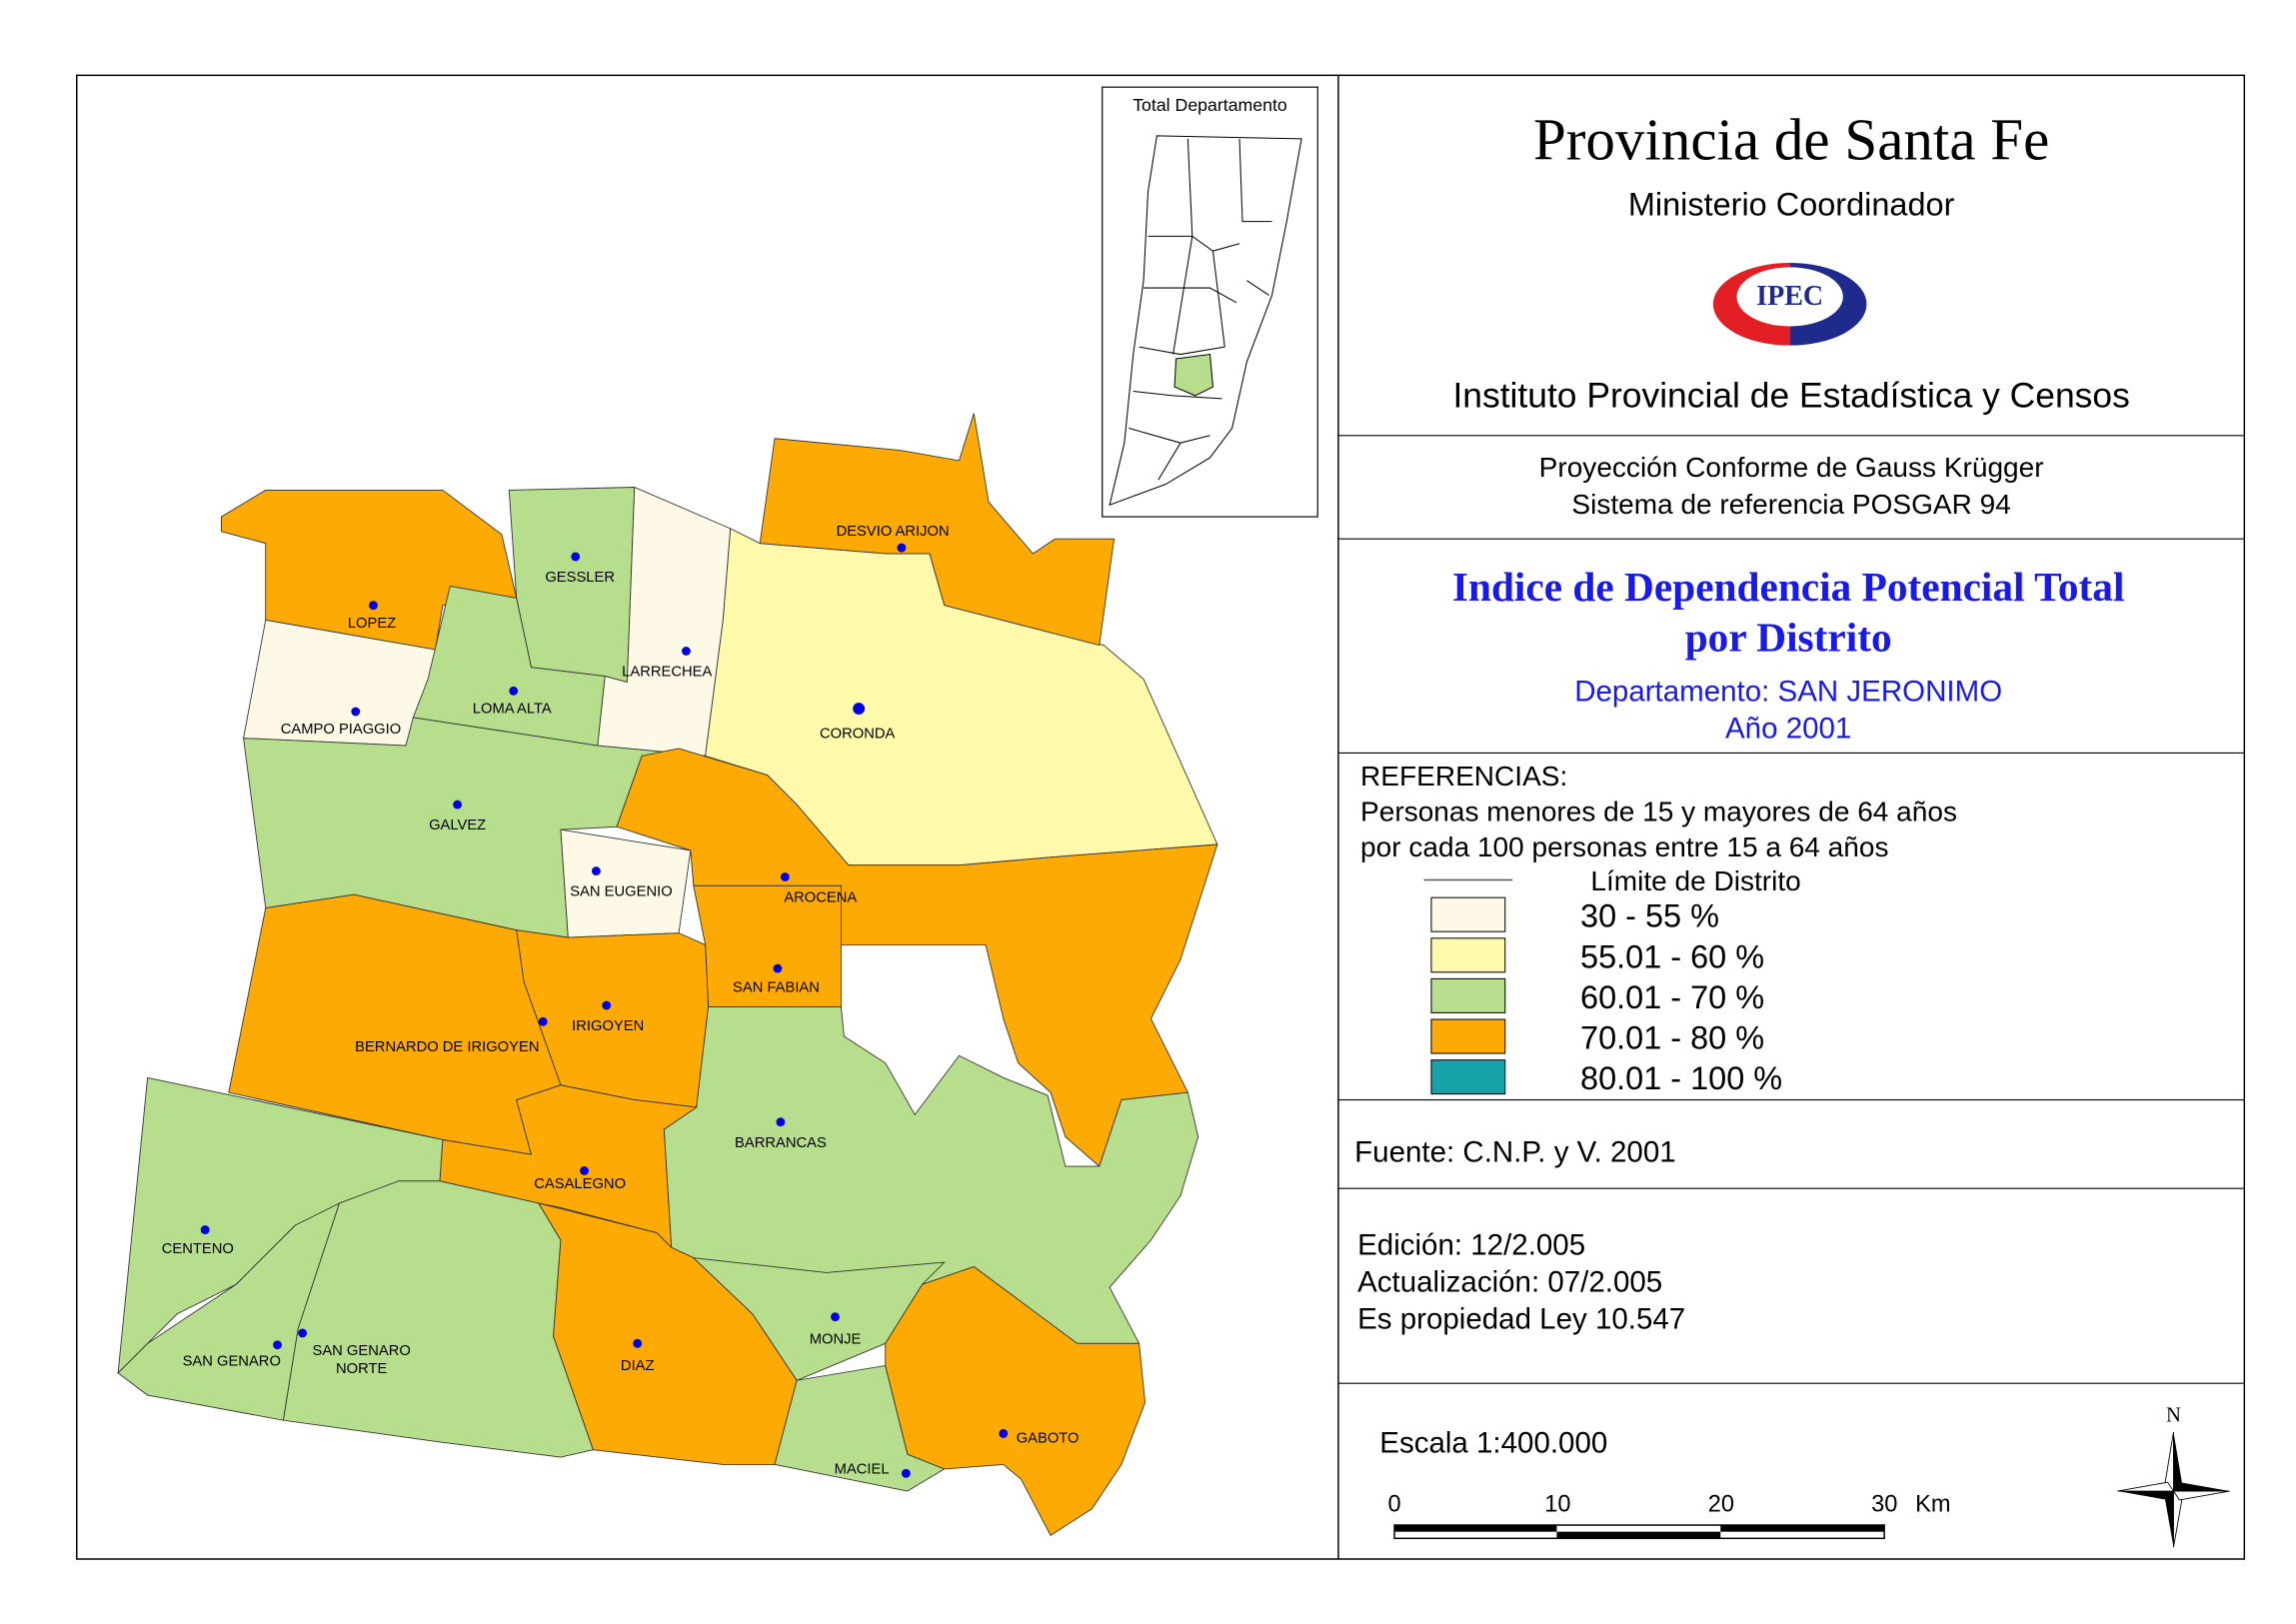 The width and height of the screenshot is (2296, 1624). What do you see at coordinates (858, 735) in the screenshot?
I see `district-label: CORONDA` at bounding box center [858, 735].